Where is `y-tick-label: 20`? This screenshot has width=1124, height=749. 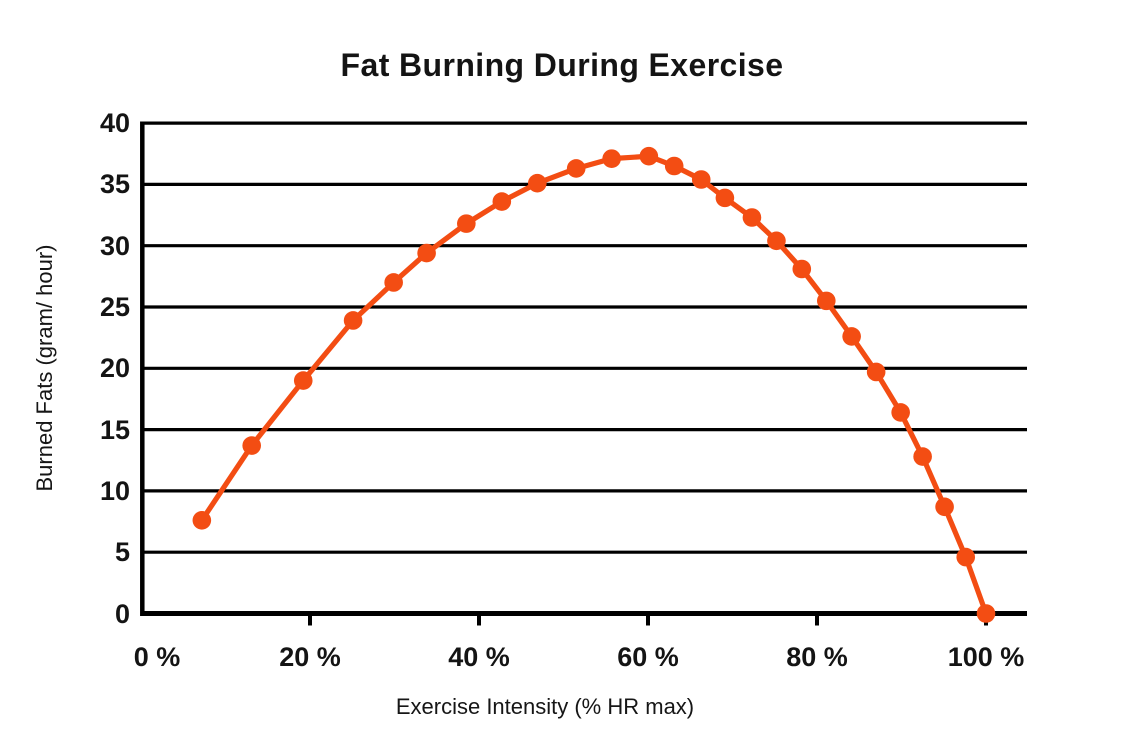
y-tick-label: 20 is located at coordinates (114, 368).